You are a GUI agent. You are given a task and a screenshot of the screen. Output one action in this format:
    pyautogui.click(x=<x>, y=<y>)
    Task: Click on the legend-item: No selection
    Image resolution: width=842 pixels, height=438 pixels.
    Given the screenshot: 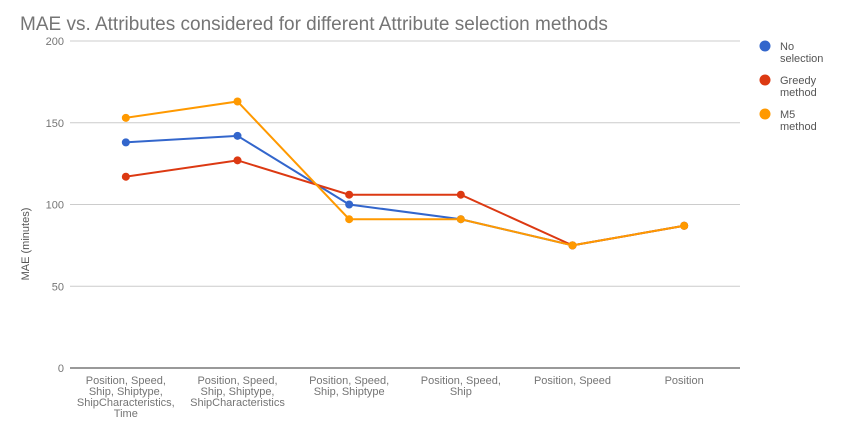 What is the action you would take?
    pyautogui.click(x=791, y=53)
    